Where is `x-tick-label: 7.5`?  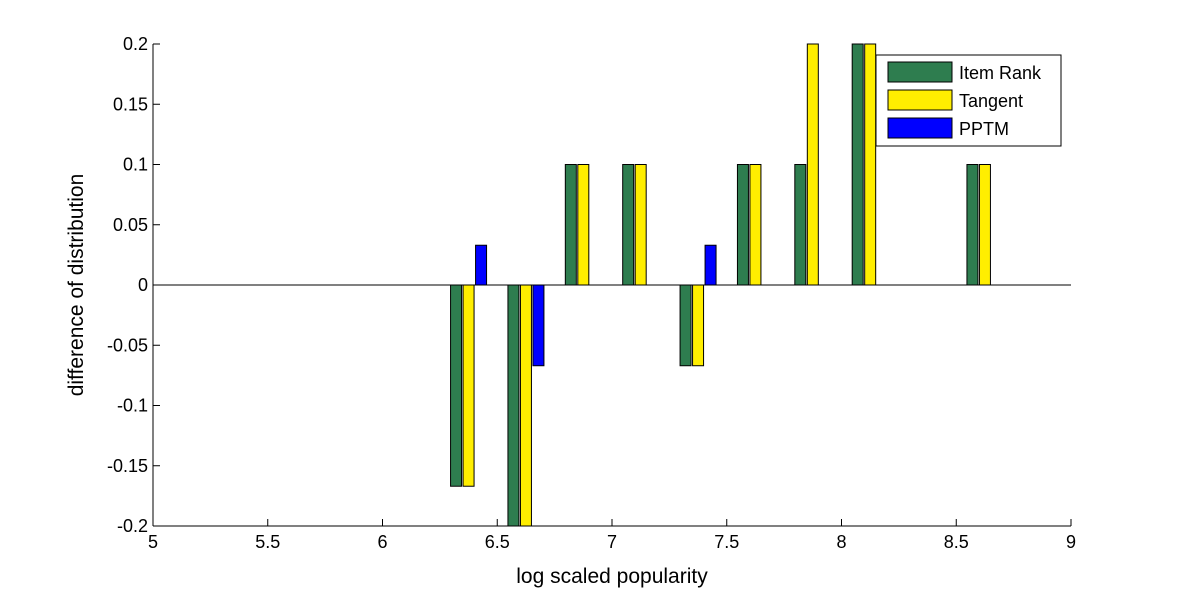 x-tick-label: 7.5 is located at coordinates (726, 542).